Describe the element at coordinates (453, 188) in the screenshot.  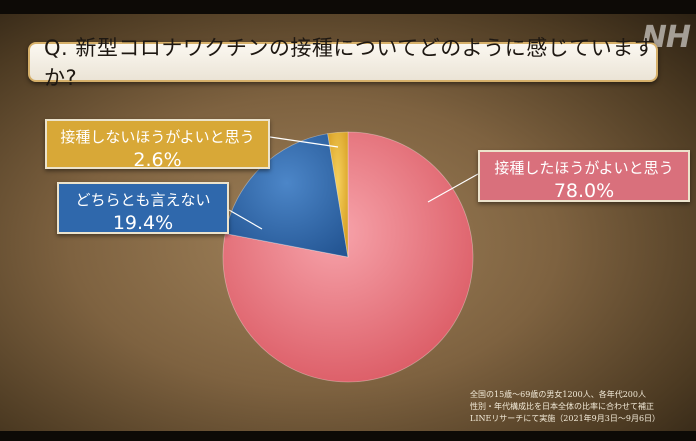
I see `leader-vaccinate` at that location.